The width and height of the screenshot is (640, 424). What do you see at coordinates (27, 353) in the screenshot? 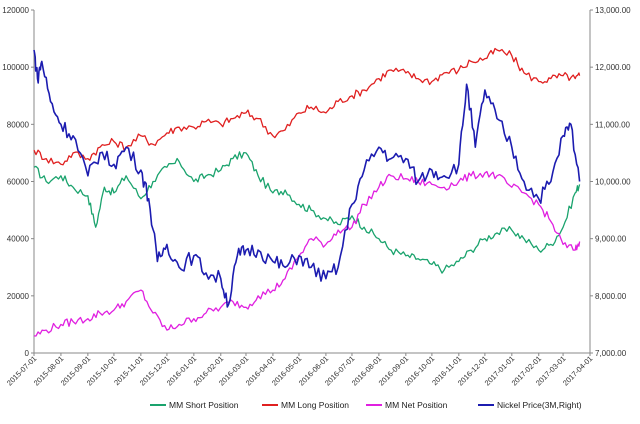
I see `left-tick-label: 0` at bounding box center [27, 353].